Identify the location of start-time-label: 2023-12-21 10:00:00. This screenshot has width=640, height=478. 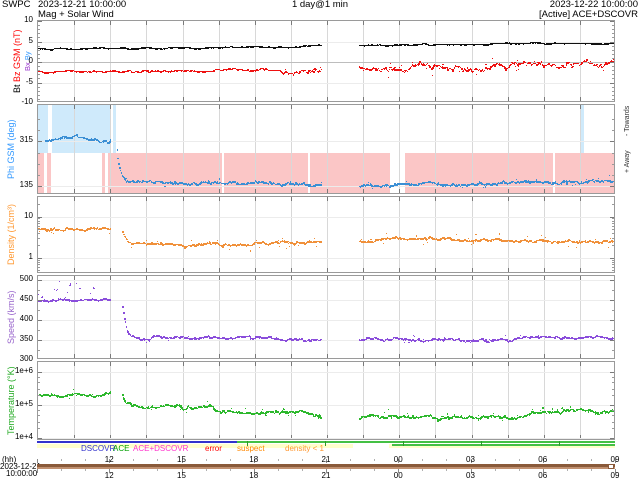
(82, 5).